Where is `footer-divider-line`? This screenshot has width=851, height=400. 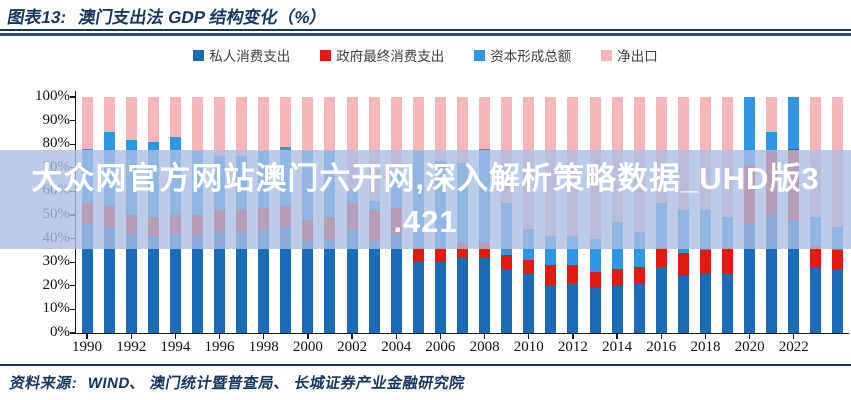
footer-divider-line is located at coordinates (425, 365).